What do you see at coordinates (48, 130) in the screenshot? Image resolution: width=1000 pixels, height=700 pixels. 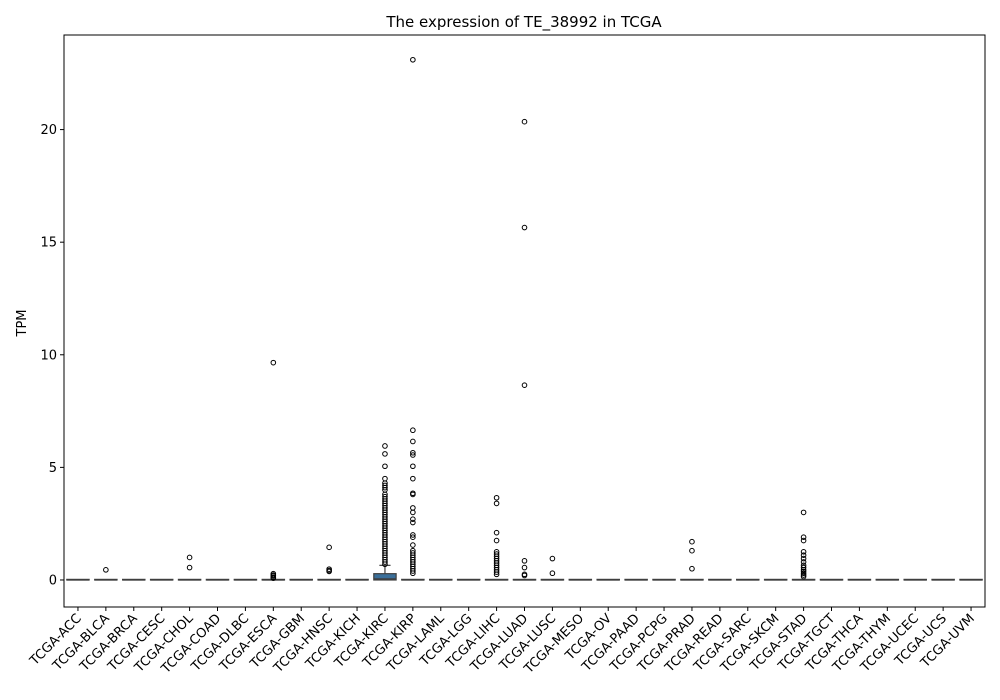 I see `y-tick-label: 20` at bounding box center [48, 130].